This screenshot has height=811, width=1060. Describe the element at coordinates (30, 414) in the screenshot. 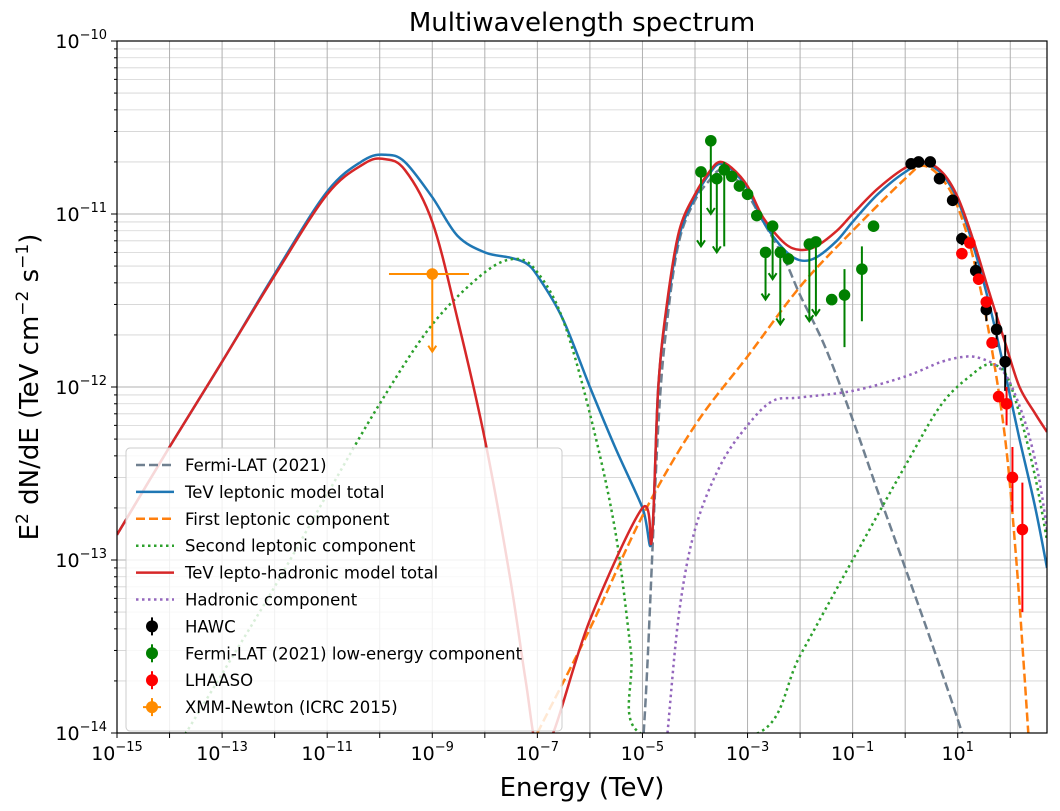

I see `y-label-part-2: dN/dE (TeV cm` at that location.